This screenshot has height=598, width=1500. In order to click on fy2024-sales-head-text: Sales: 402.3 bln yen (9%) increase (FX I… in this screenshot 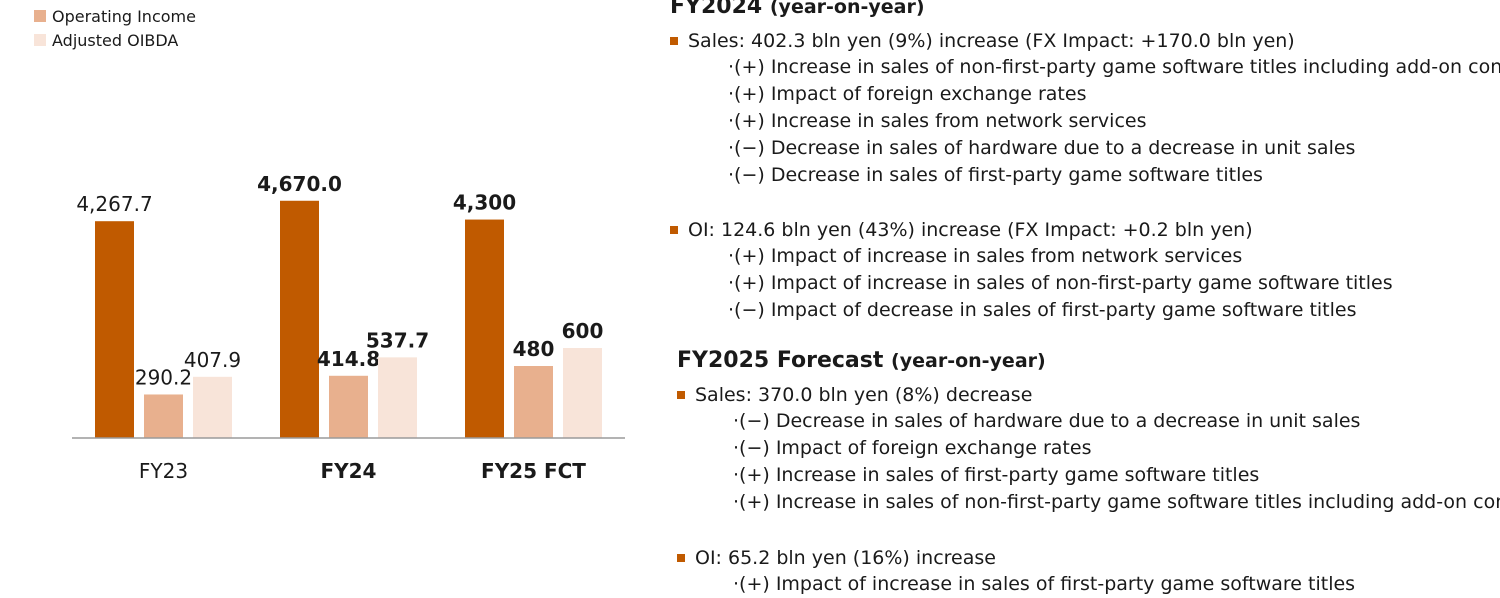, I will do `click(991, 41)`.